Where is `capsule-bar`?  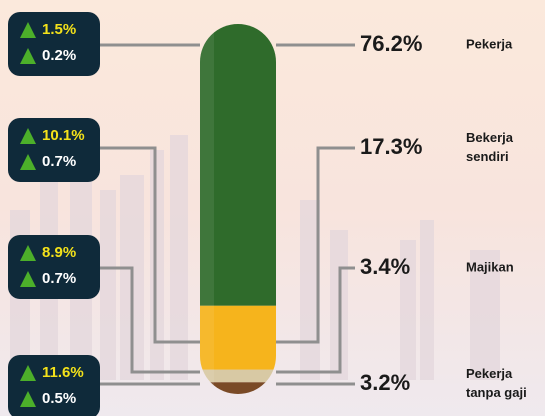 capsule-bar is located at coordinates (238, 209).